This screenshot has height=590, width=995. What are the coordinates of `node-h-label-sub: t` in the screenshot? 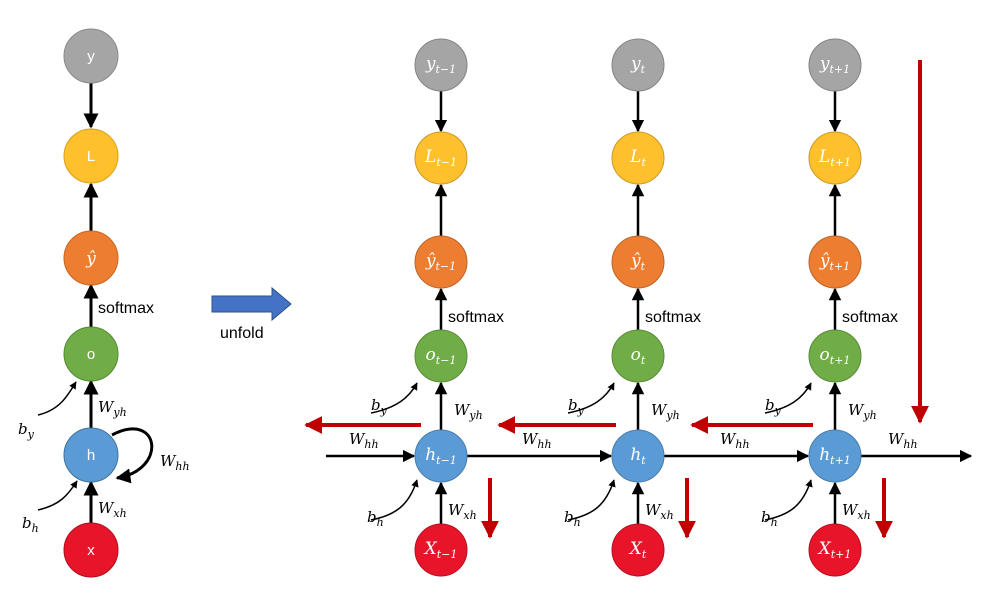 It's located at (643, 460).